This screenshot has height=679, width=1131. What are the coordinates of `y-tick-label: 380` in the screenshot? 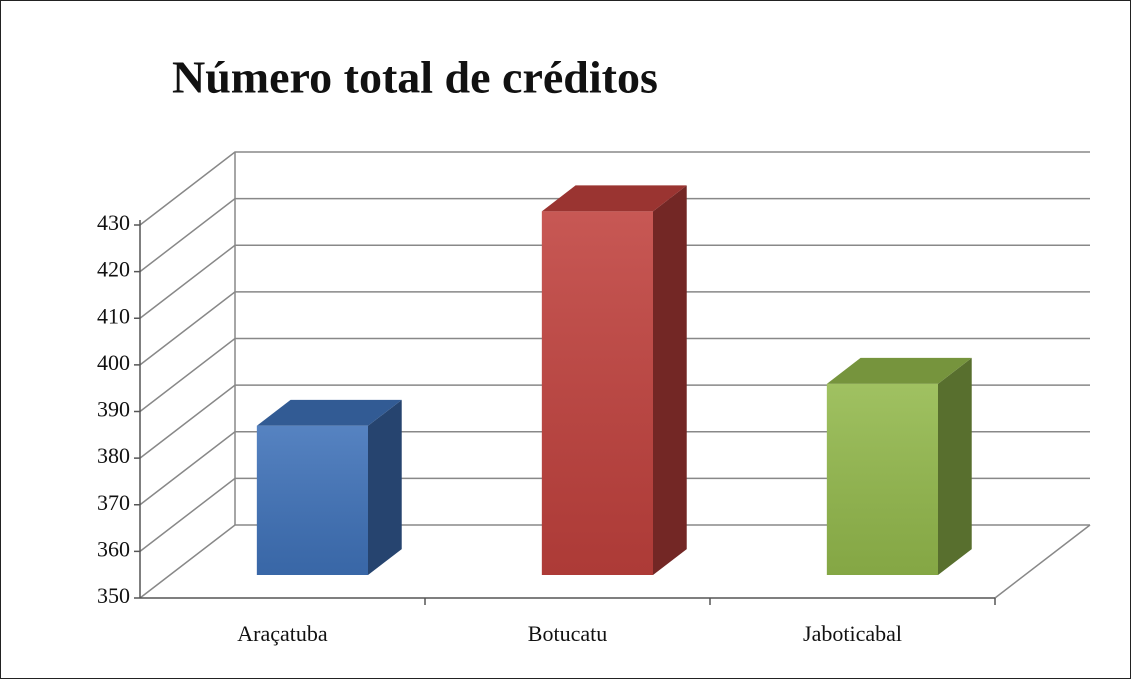 It's located at (113, 455).